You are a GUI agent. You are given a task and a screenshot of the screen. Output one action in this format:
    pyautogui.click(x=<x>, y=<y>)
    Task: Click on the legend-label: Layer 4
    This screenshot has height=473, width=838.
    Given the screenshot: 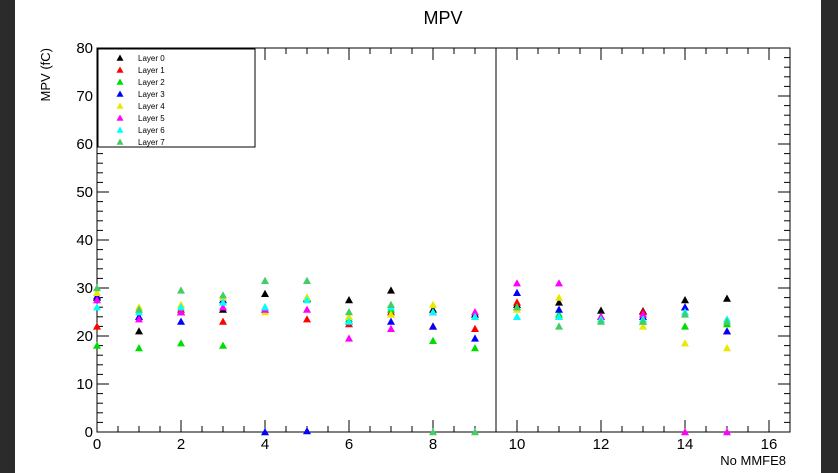 What is the action you would take?
    pyautogui.click(x=151, y=106)
    